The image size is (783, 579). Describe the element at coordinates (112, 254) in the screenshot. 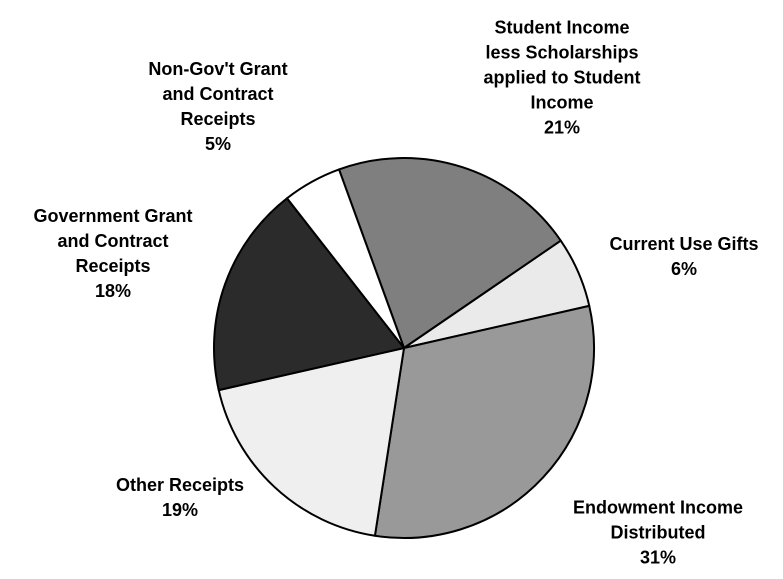

I see `slice-label-4: Government Grant and Contract Receipts 18%` at that location.